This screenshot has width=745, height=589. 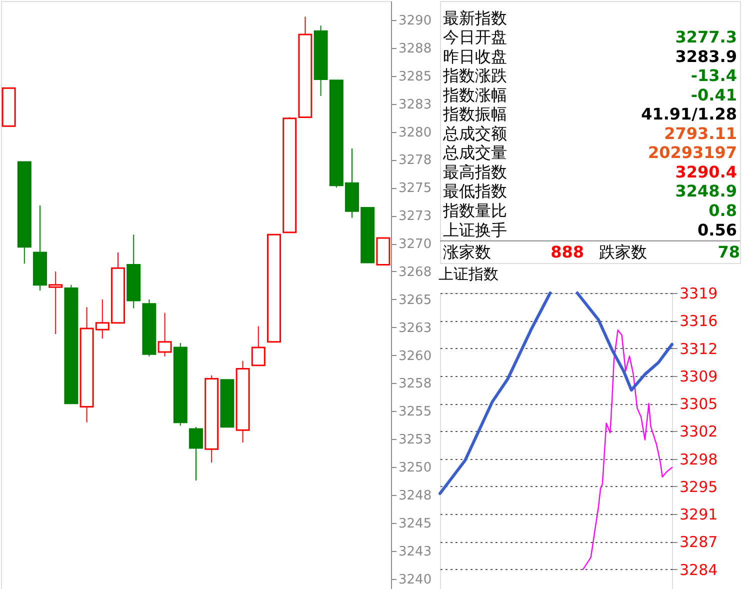 I want to click on text: 3277.3, so click(x=706, y=37).